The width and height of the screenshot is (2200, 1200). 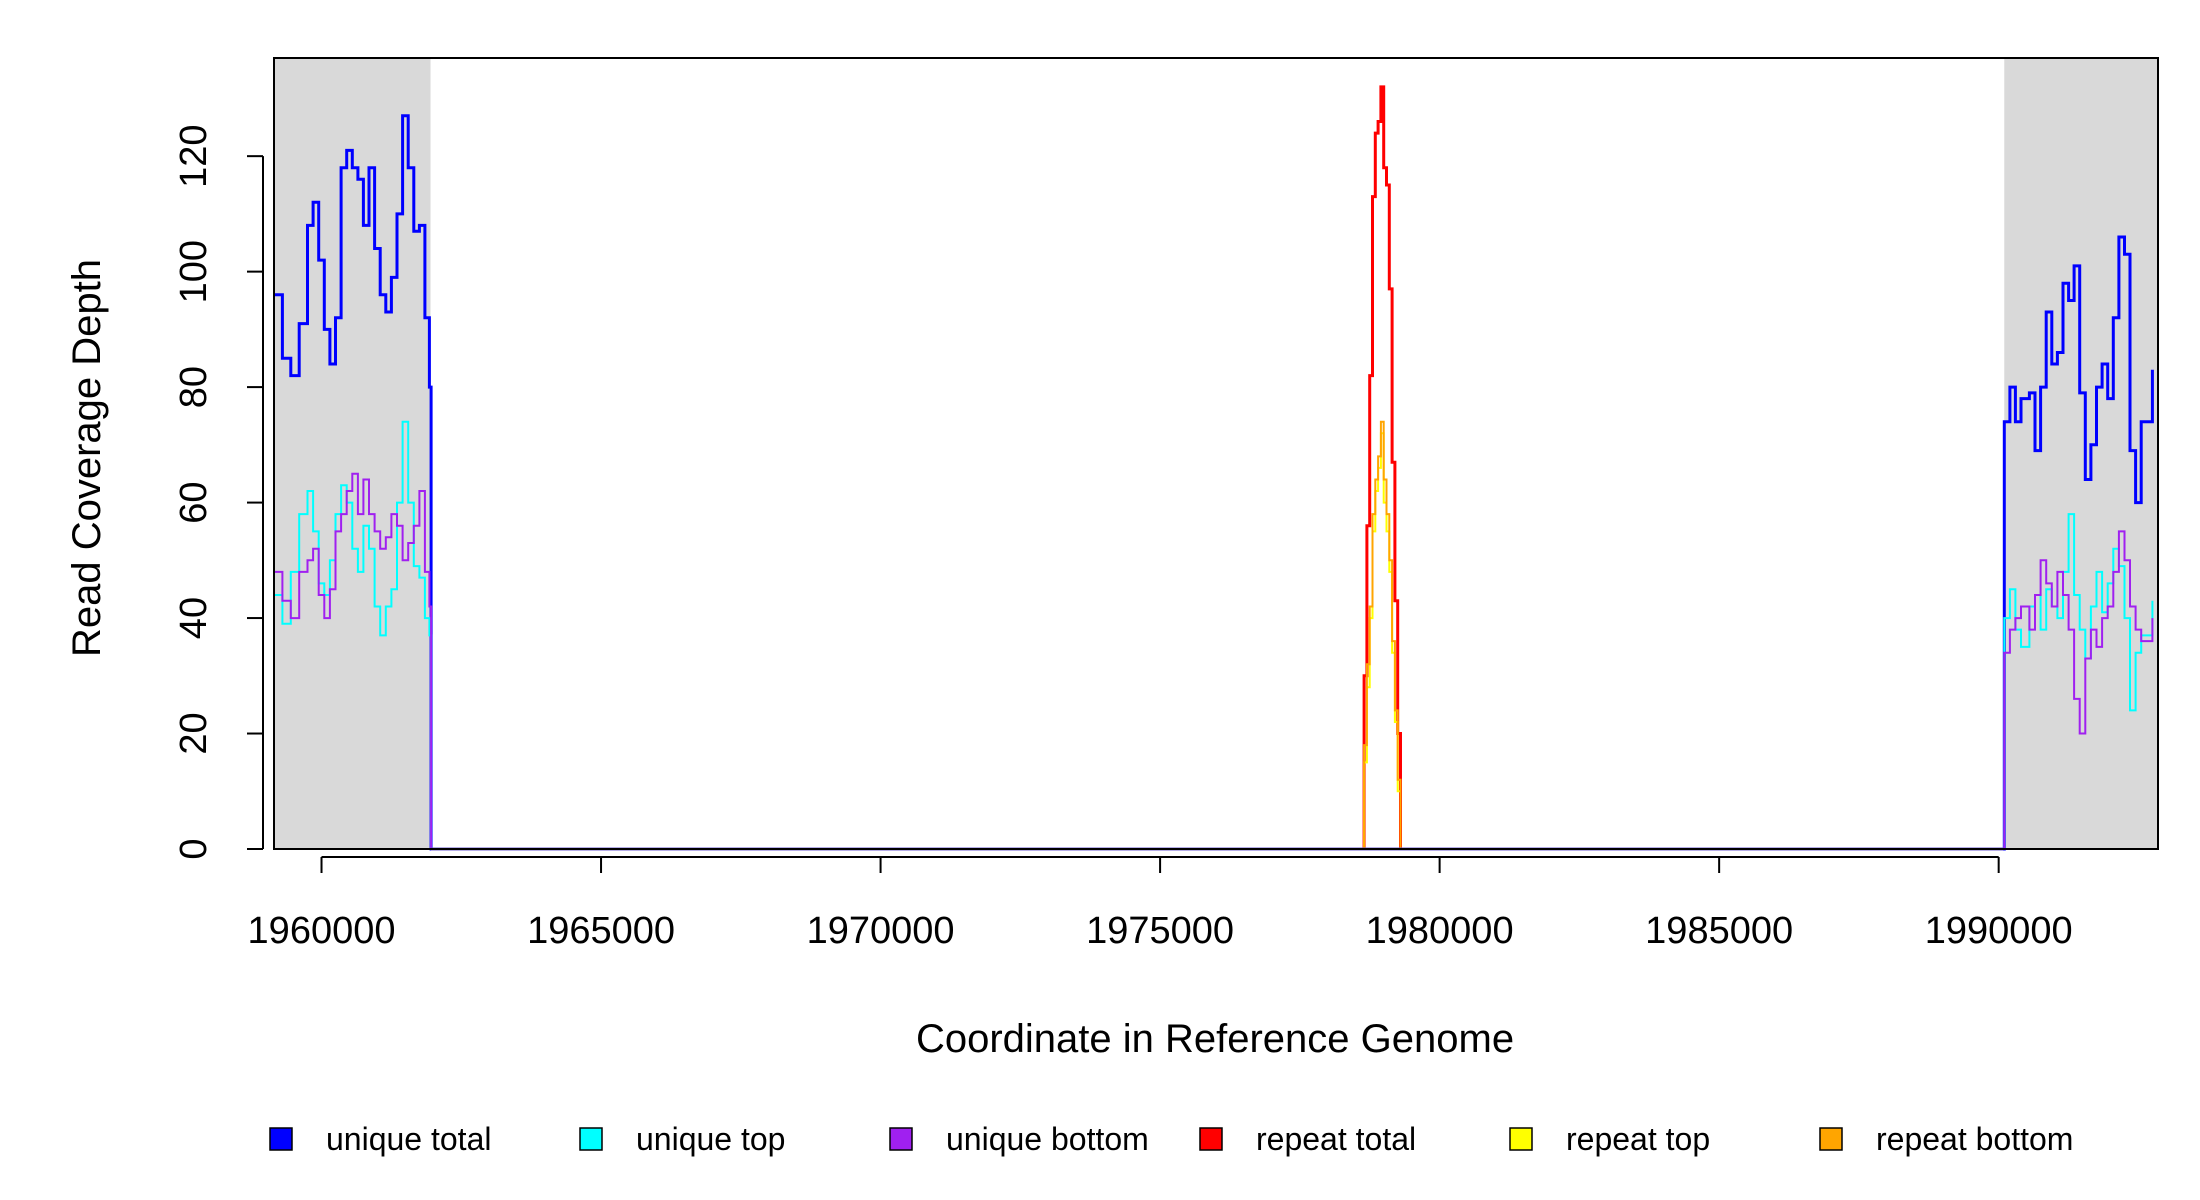 What do you see at coordinates (194, 155) in the screenshot?
I see `y-tick-label-6: 120` at bounding box center [194, 155].